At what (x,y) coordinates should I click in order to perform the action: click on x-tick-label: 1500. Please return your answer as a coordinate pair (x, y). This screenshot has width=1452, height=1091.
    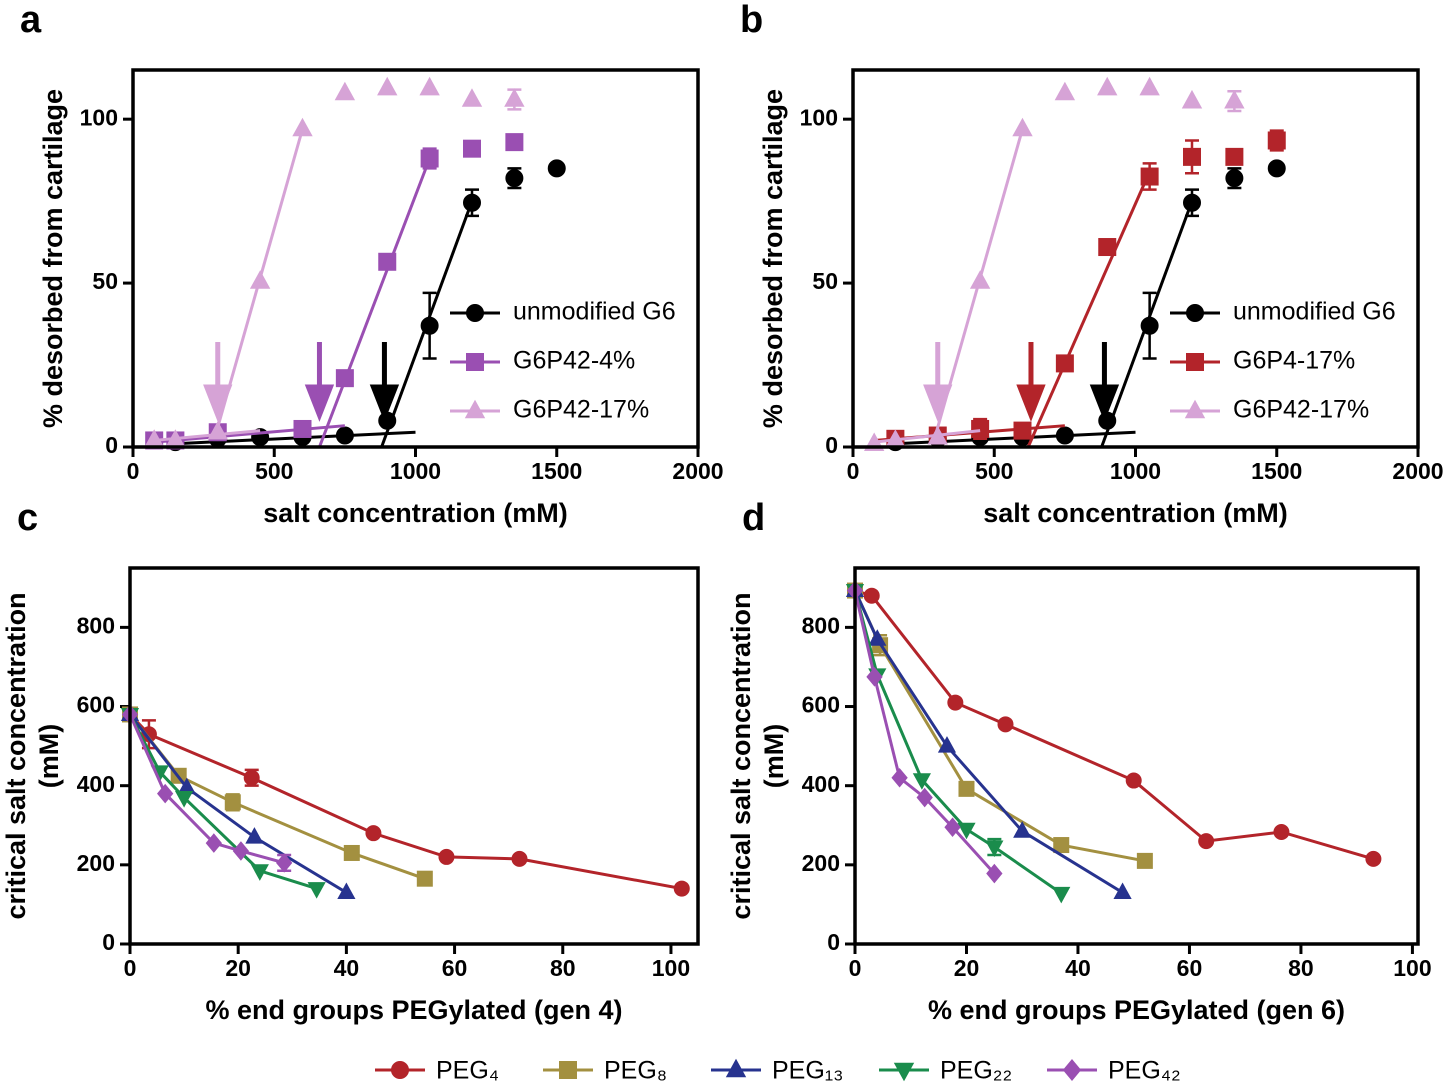
    Looking at the image, I should click on (556, 471).